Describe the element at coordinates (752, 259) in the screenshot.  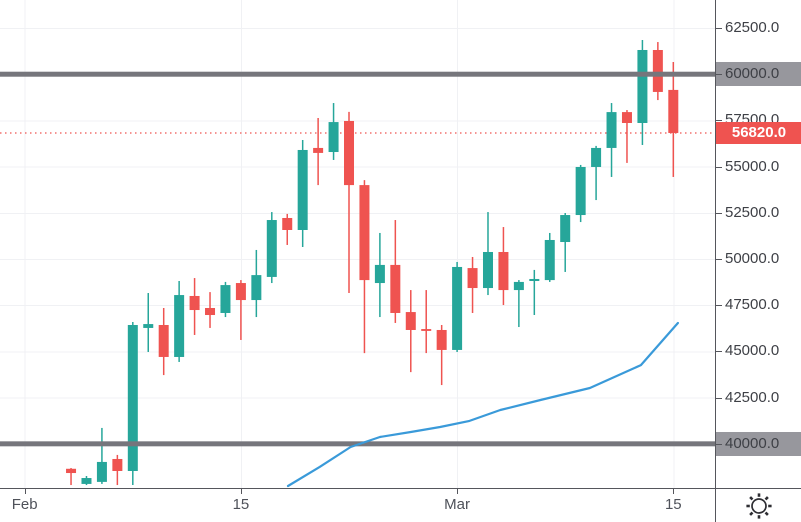
I see `price-tick-label: 50000.0` at that location.